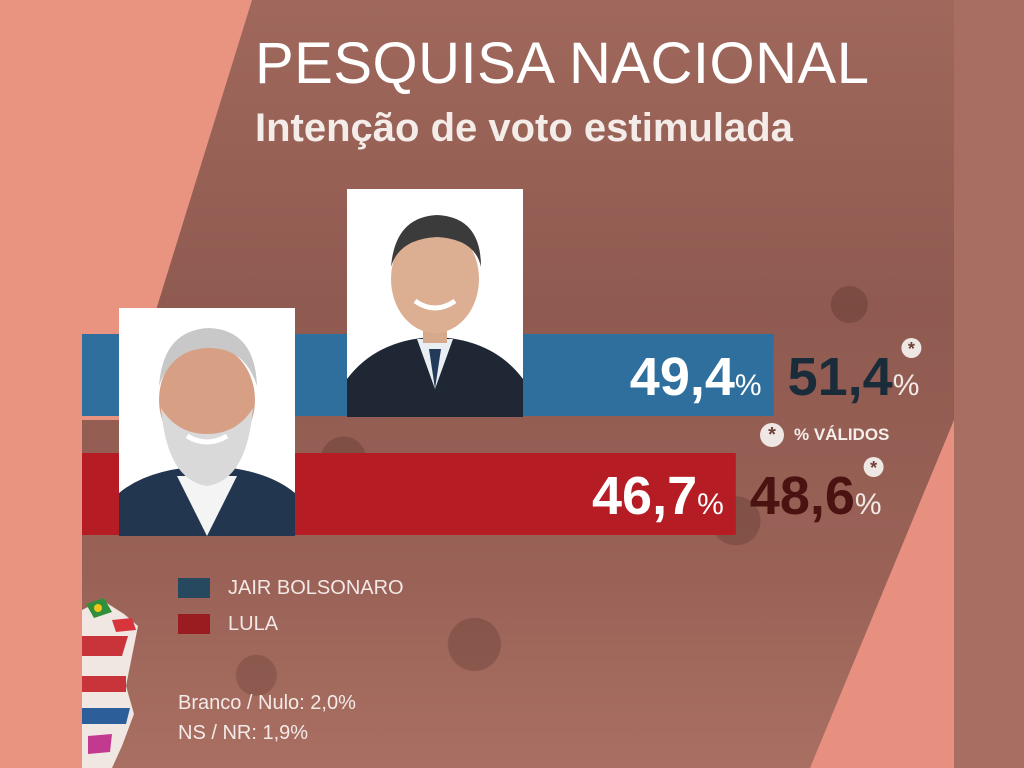 This screenshot has width=1024, height=768. I want to click on chart-title: PESQUISA NACIONAL, so click(562, 63).